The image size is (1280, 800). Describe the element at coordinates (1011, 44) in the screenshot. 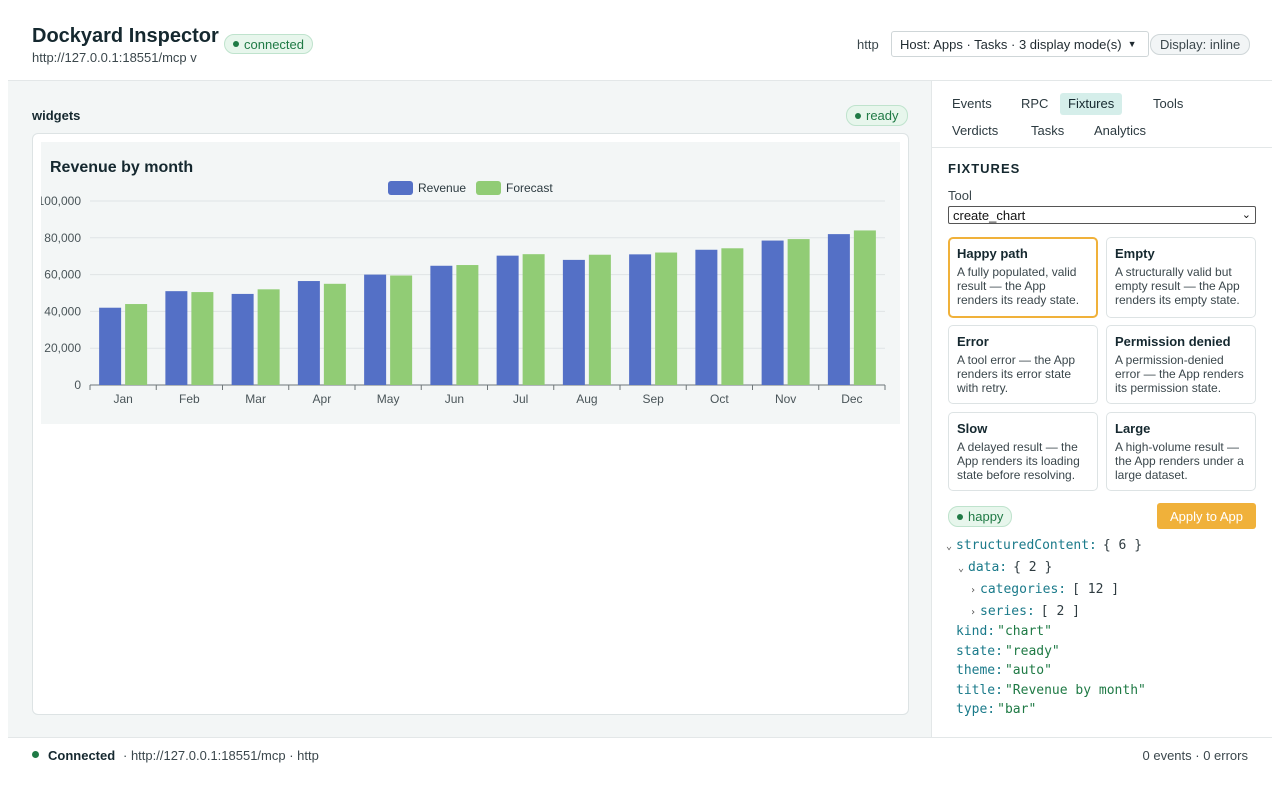

I see `host-select-value: Host: Apps · Tasks · 3 display mode(s)` at that location.